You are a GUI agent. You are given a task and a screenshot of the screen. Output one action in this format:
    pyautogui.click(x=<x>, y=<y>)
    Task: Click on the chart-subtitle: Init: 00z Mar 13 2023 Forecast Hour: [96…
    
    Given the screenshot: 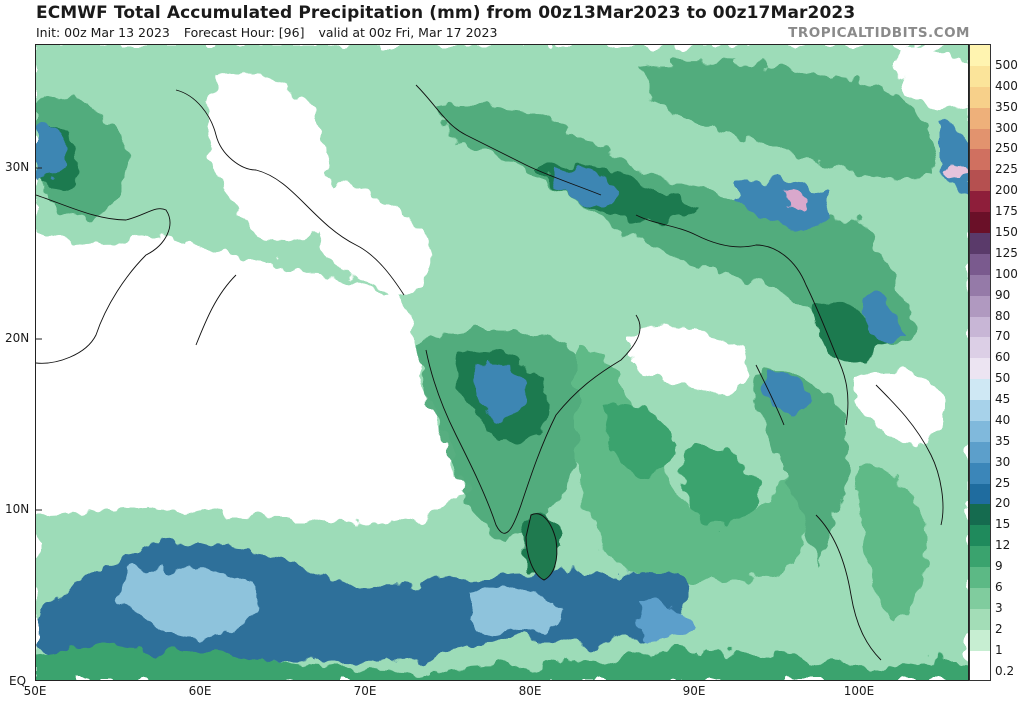 What is the action you would take?
    pyautogui.click(x=271, y=32)
    